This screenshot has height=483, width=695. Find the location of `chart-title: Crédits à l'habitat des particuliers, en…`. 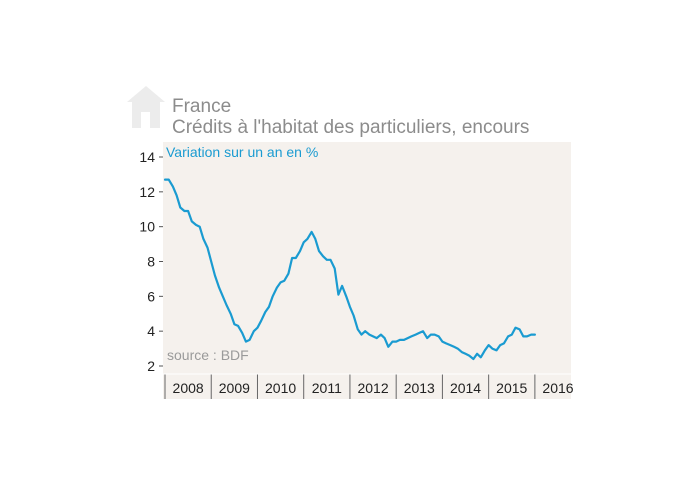

chart-title: Crédits à l'habitat des particuliers, en… is located at coordinates (350, 127).